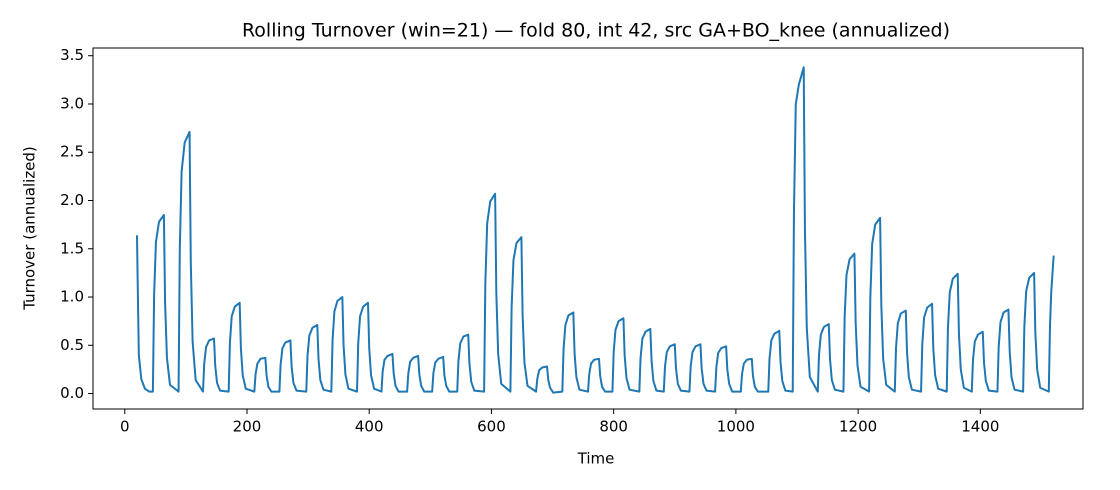 This screenshot has height=490, width=1120. I want to click on x-tick-label: 1200, so click(858, 427).